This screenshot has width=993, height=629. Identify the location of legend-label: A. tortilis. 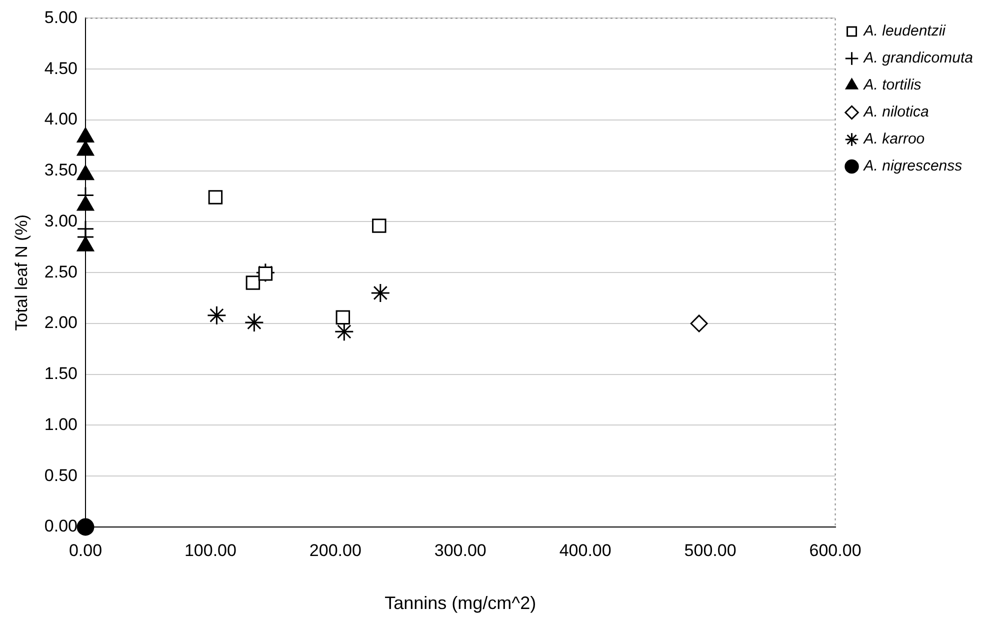
(892, 85).